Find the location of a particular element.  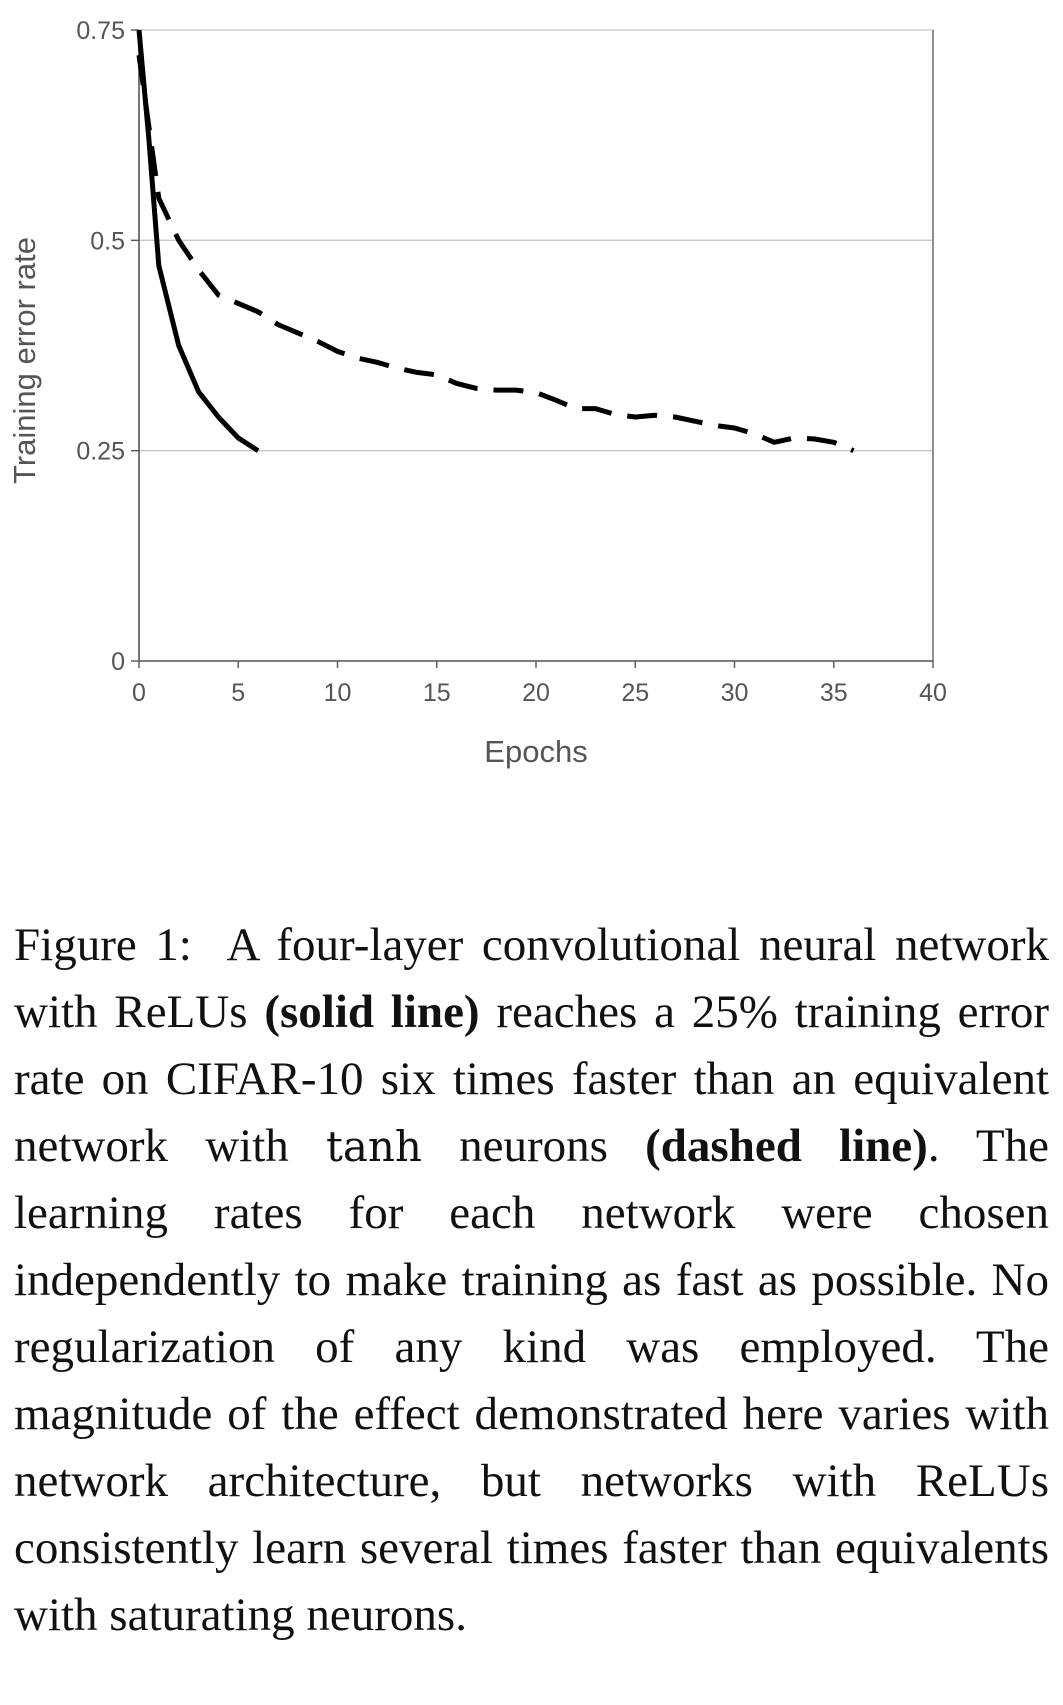

x-tick-label-2: 10 is located at coordinates (338, 693).